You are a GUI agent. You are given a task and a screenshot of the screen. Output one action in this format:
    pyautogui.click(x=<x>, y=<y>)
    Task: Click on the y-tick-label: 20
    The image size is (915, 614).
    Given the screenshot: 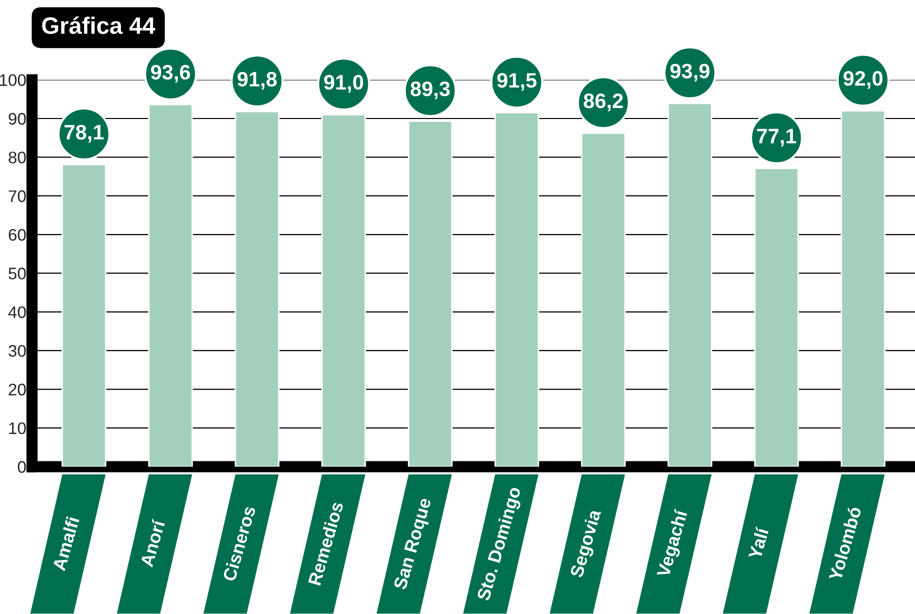 What is the action you would take?
    pyautogui.click(x=17, y=390)
    